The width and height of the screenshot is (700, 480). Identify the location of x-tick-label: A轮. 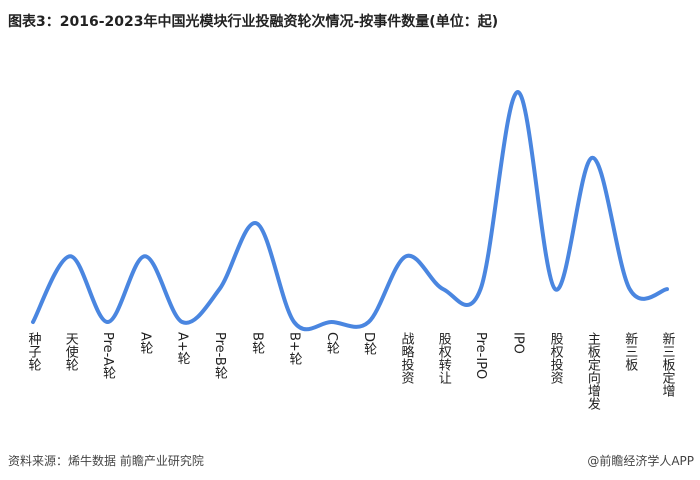
(145, 343).